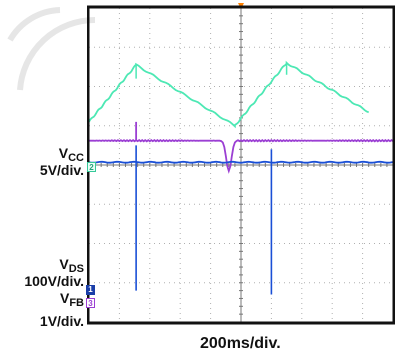 The image size is (395, 356). Describe the element at coordinates (61, 170) in the screenshot. I see `vcc-scale-label: 5V/div.` at that location.